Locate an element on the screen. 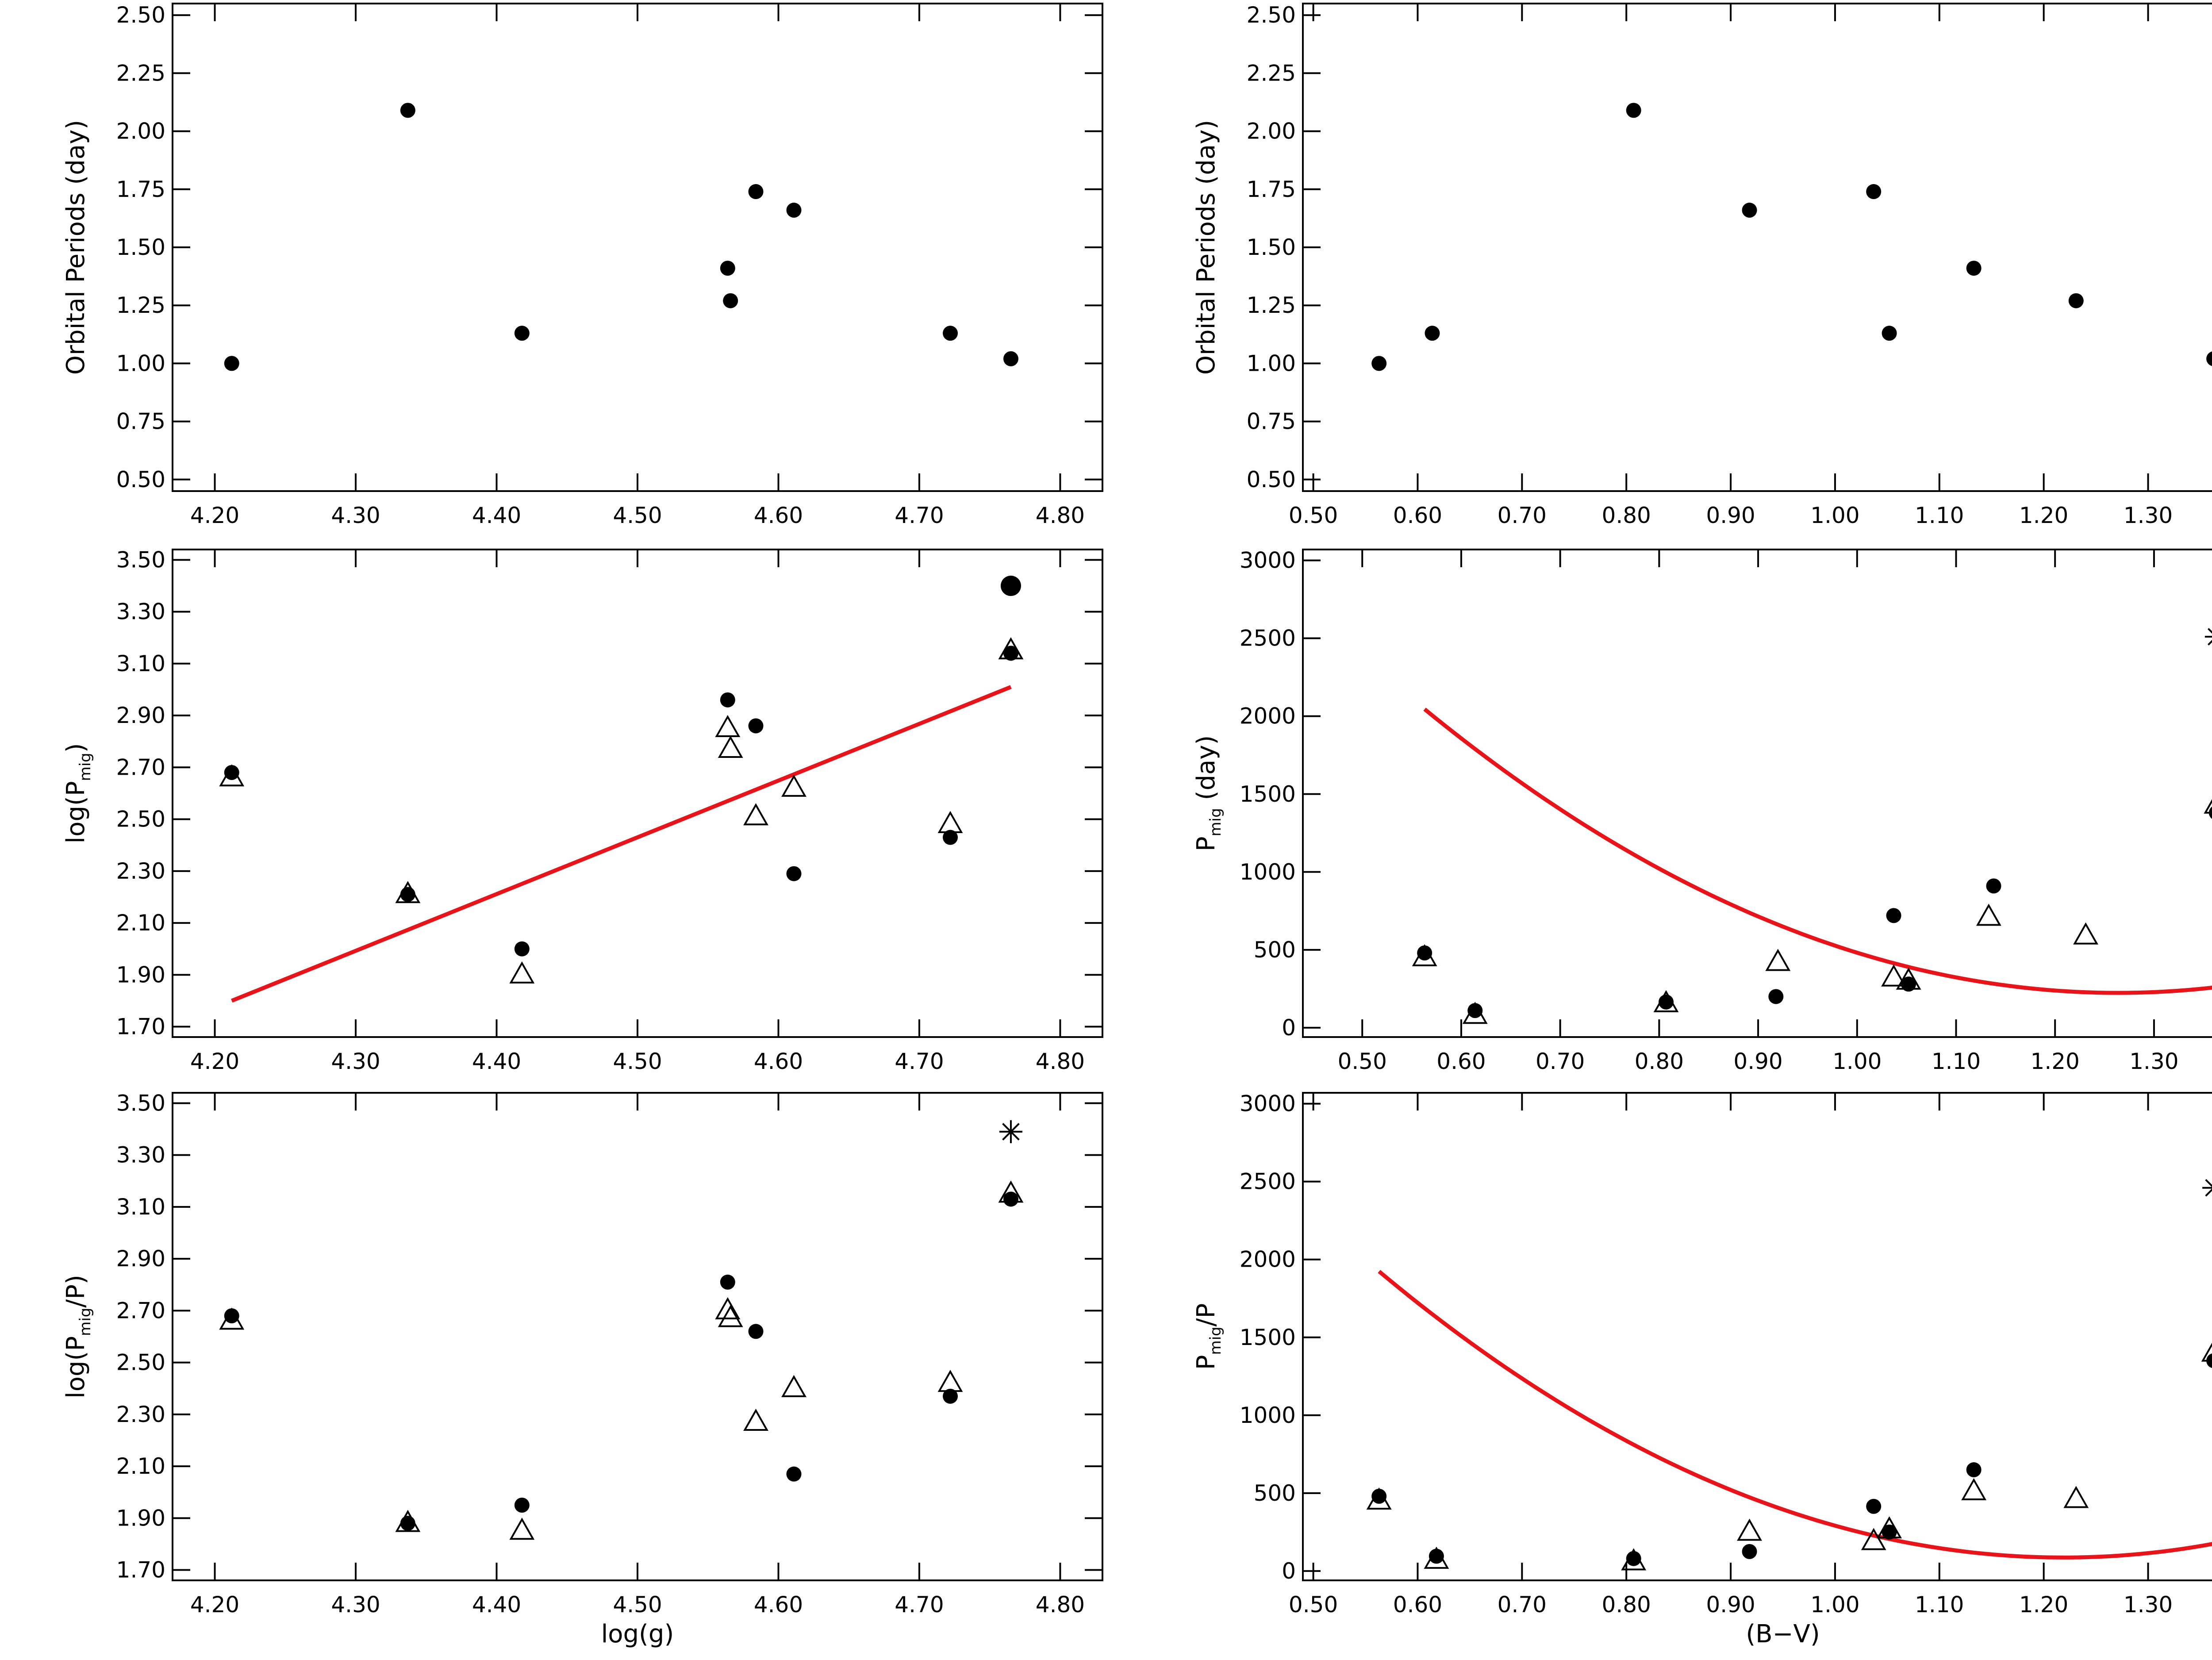  x-tick-label: 1.30 is located at coordinates (2148, 1605).